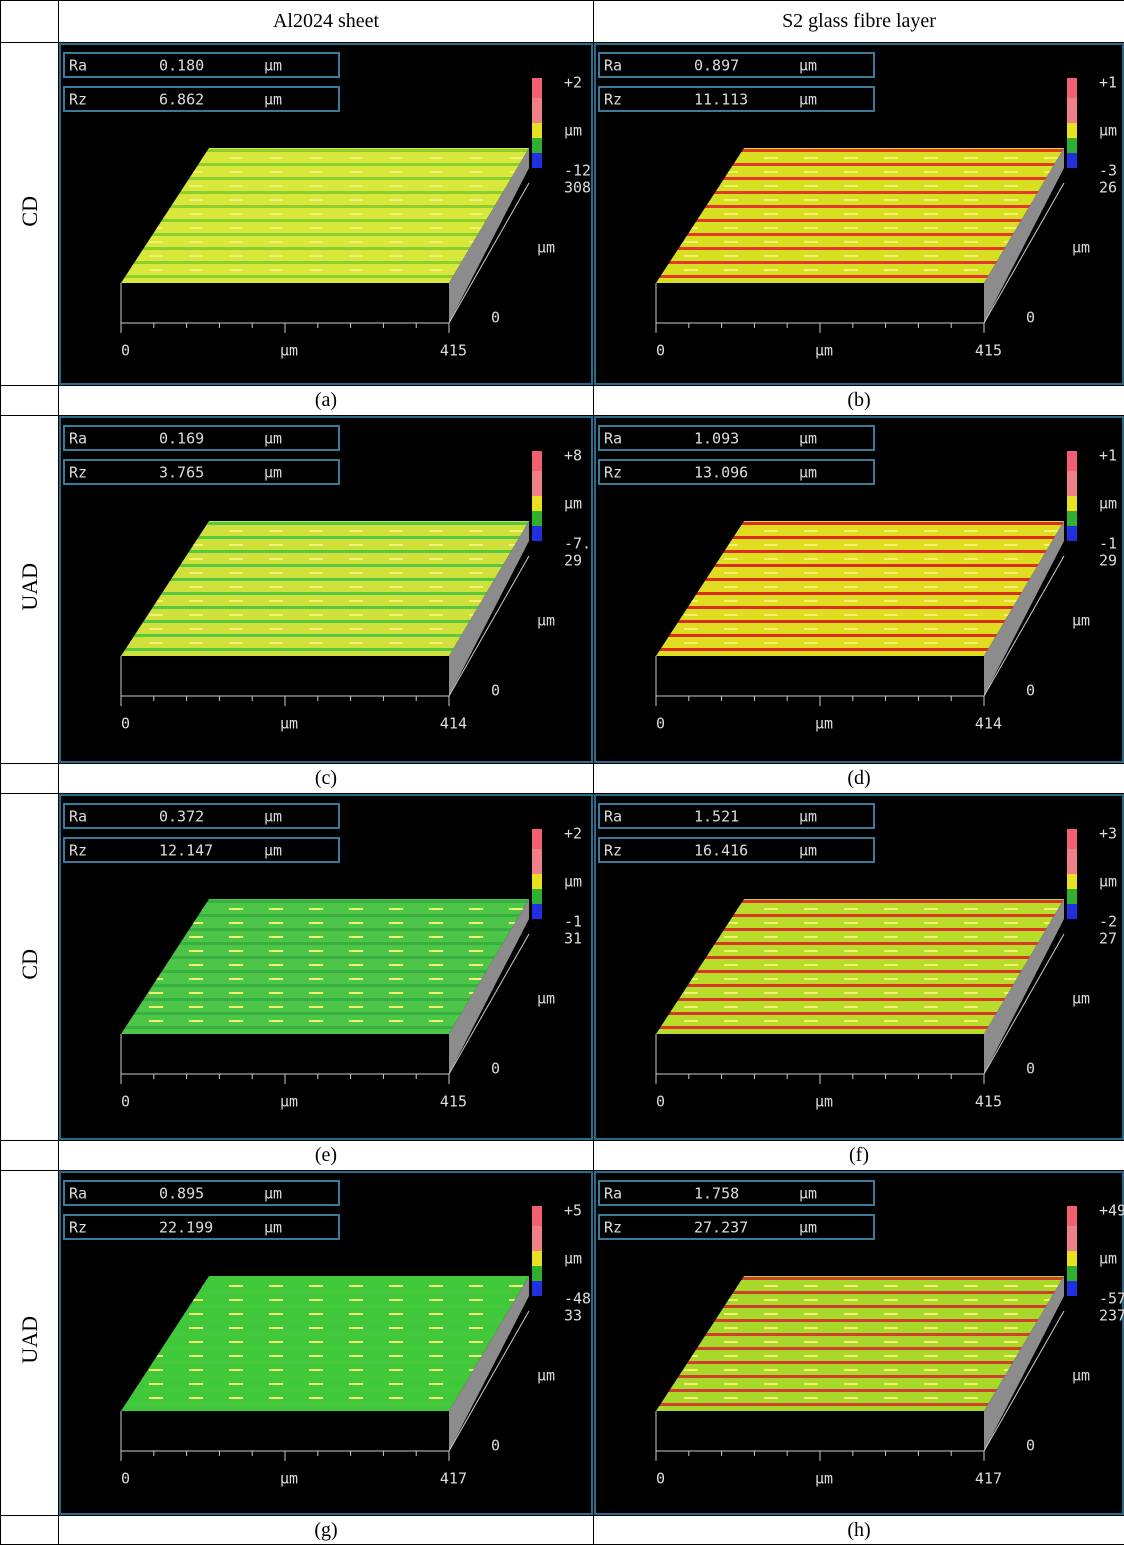 The height and width of the screenshot is (1545, 1124). I want to click on value: 1.521, so click(716, 817).